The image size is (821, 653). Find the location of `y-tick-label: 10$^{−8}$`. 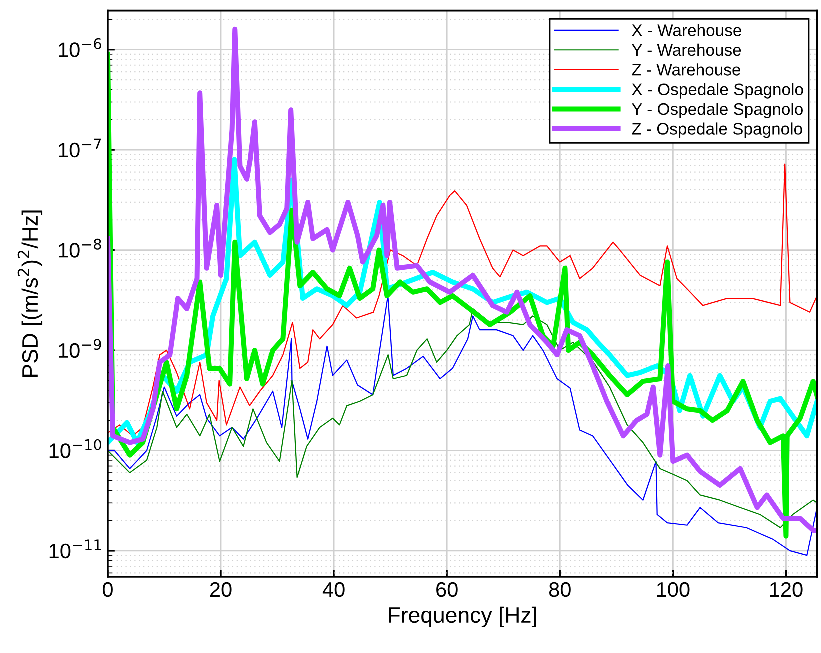

y-tick-label: 10$^{−8}$ is located at coordinates (80, 248).